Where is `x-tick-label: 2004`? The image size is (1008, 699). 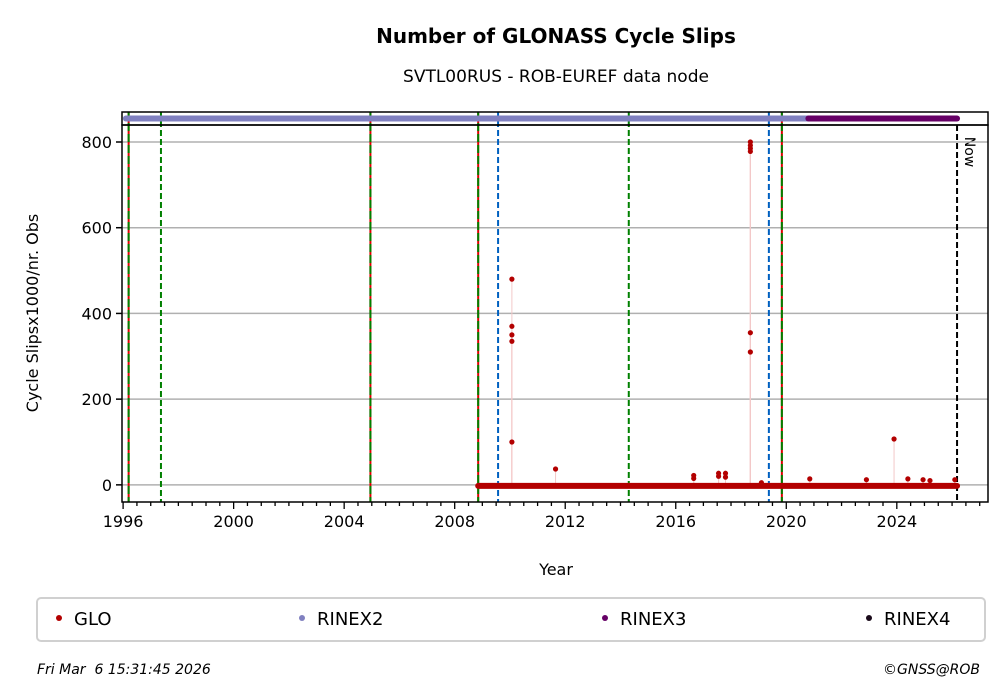 x-tick-label: 2004 is located at coordinates (344, 521).